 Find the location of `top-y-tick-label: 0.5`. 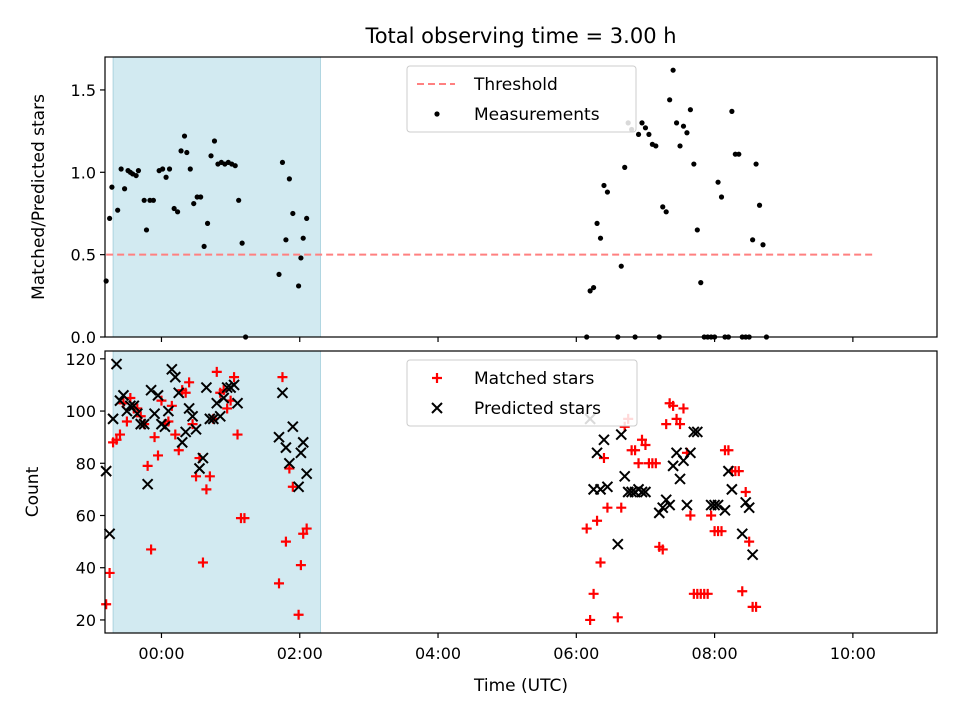

top-y-tick-label: 0.5 is located at coordinates (83, 255).